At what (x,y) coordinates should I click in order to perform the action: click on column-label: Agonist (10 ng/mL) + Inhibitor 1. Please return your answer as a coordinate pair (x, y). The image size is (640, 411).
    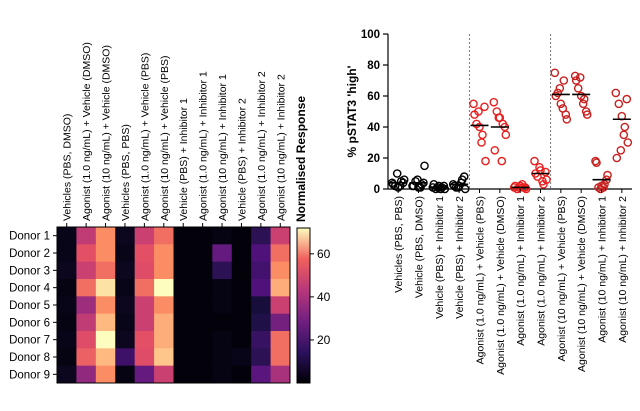
    Looking at the image, I should click on (223, 147).